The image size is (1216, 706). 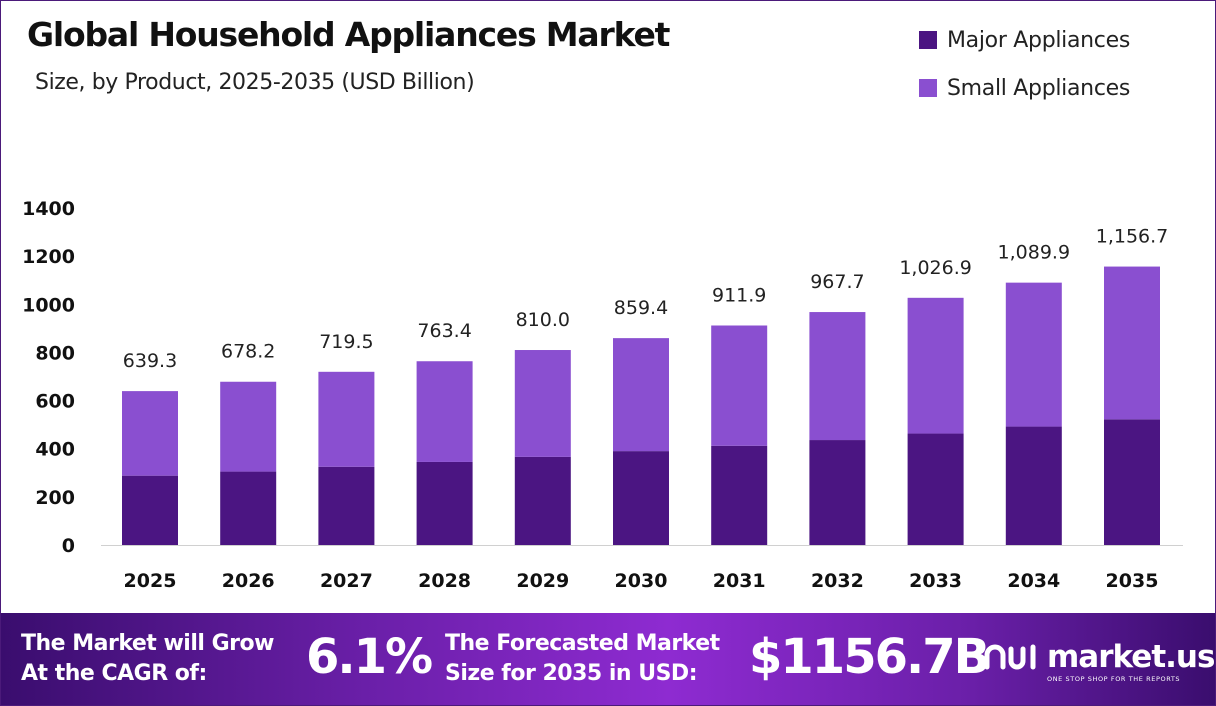 What do you see at coordinates (571, 673) in the screenshot?
I see `forecast-label-line2: Size for 2035 in USD:` at bounding box center [571, 673].